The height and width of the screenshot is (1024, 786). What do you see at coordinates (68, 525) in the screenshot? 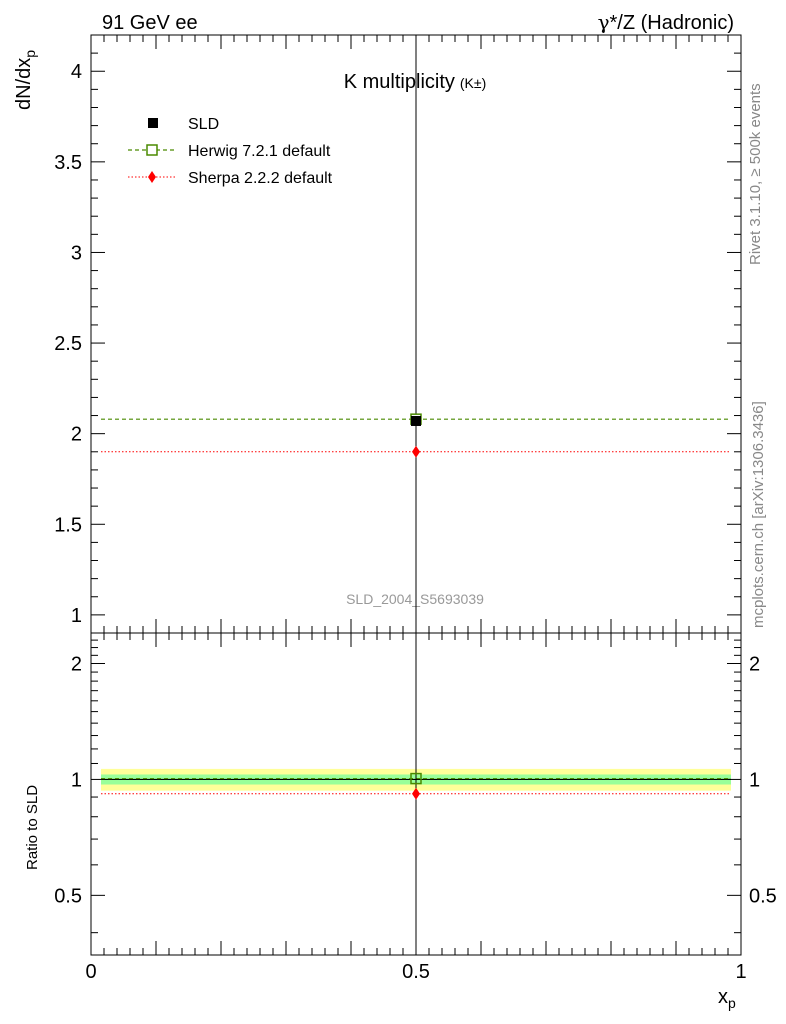
I see `main-y-tick-label: 1.5` at bounding box center [68, 525].